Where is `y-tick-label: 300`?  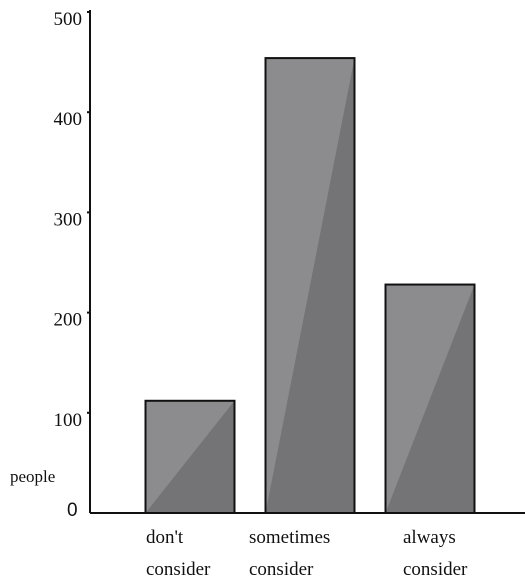
y-tick-label: 300 is located at coordinates (68, 219).